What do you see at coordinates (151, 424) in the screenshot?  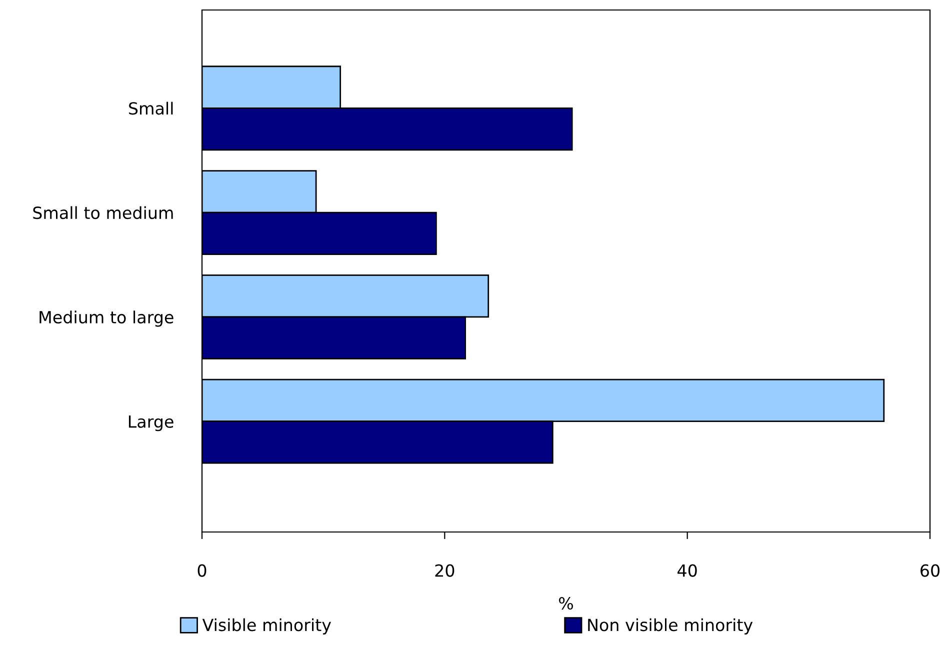 I see `y-tick-label: Large` at bounding box center [151, 424].